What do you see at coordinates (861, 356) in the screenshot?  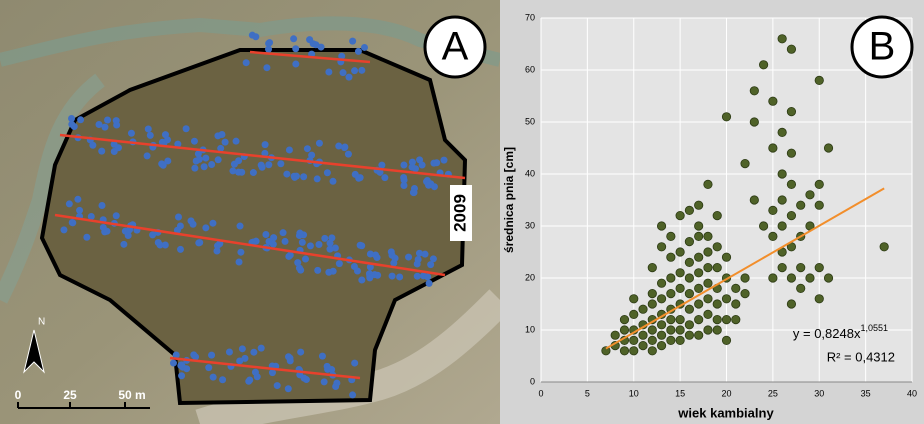 I see `r-squared: R² = 0,4312` at bounding box center [861, 356].